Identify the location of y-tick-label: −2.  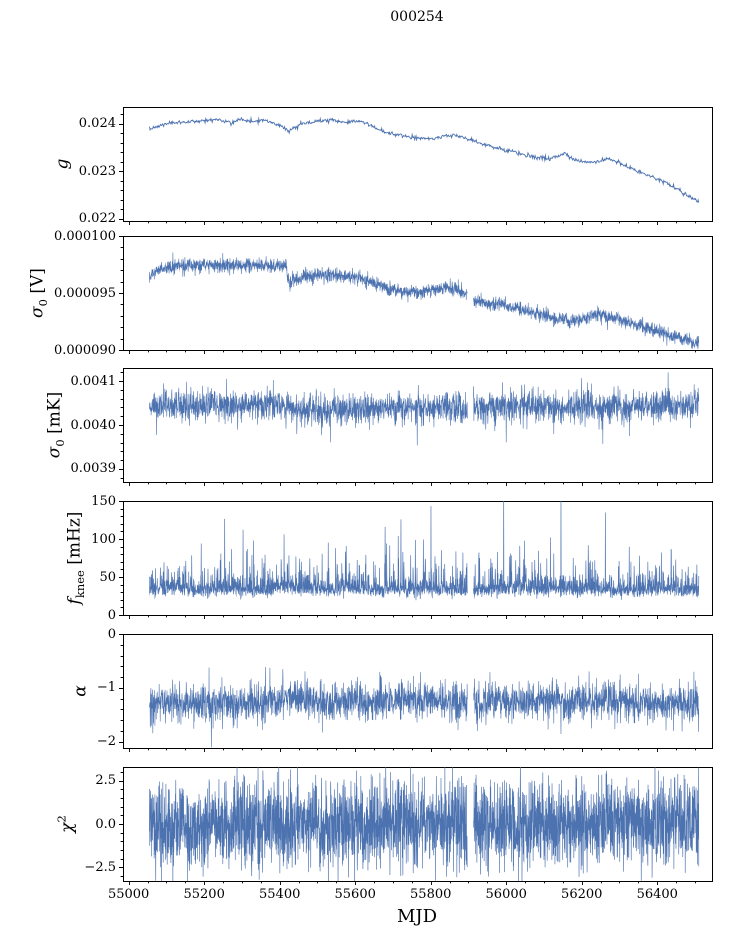
(106, 742).